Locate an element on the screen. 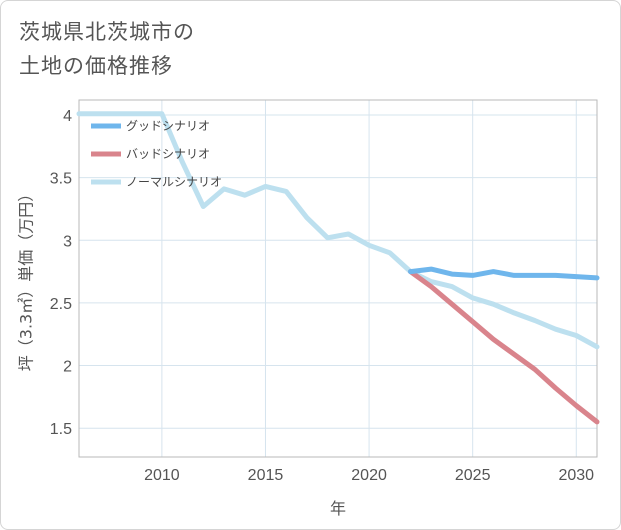 Image resolution: width=621 pixels, height=530 pixels. y-tick-label: 2 is located at coordinates (67, 367).